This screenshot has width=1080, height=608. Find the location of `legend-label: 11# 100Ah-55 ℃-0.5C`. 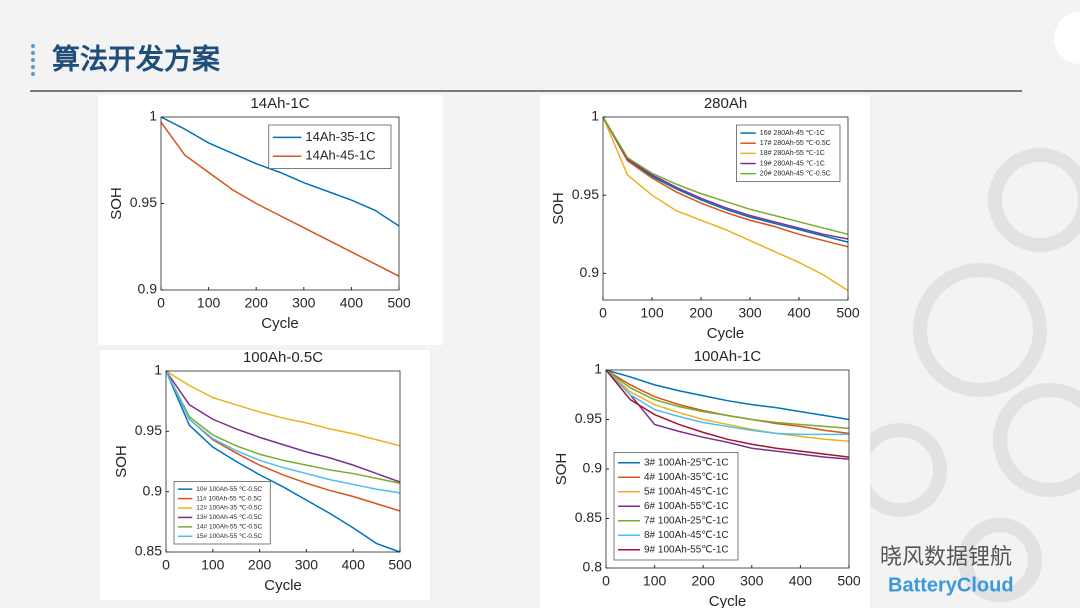

legend-label: 11# 100Ah-55 ℃-0.5C is located at coordinates (229, 498).